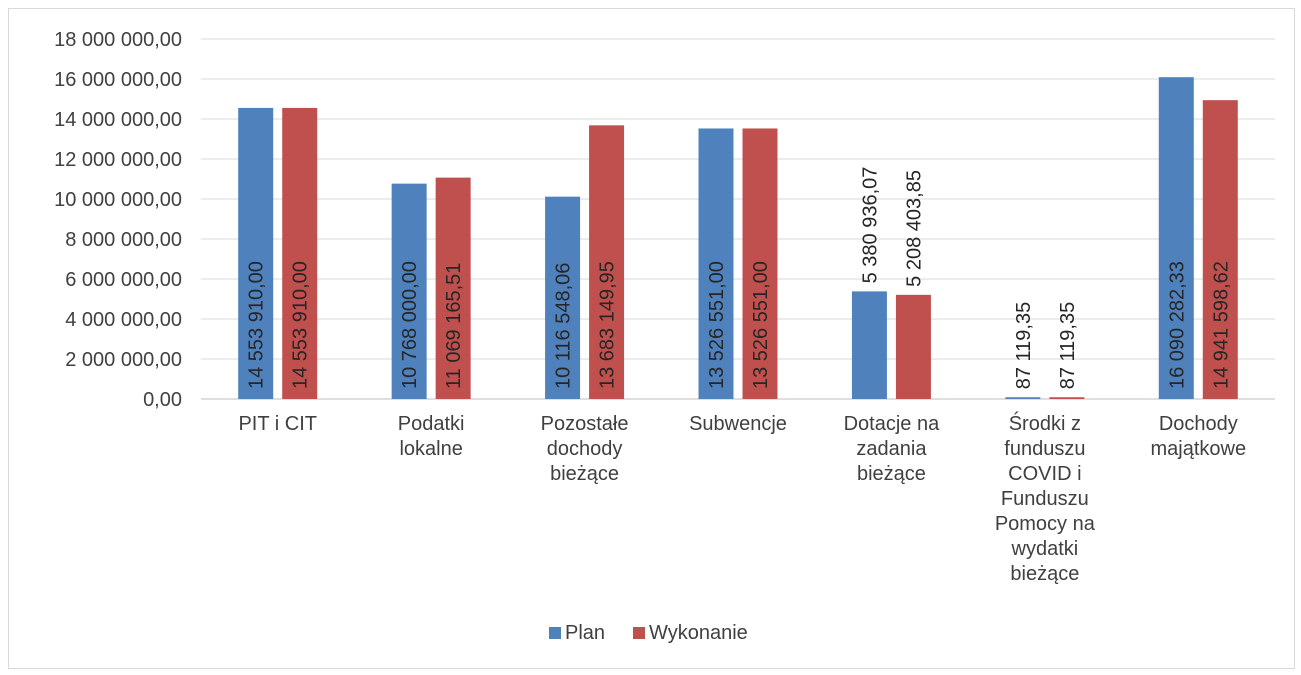 The width and height of the screenshot is (1301, 675). Describe the element at coordinates (914, 228) in the screenshot. I see `data-label: 5 208 403,85` at that location.